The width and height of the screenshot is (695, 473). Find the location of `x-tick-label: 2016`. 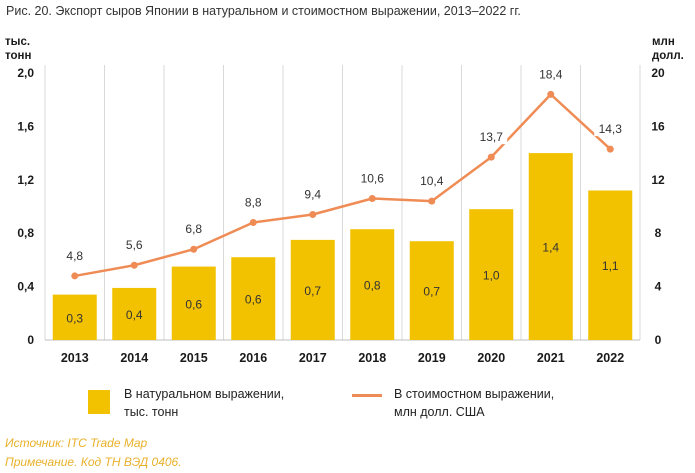

x-tick-label: 2016 is located at coordinates (253, 358).